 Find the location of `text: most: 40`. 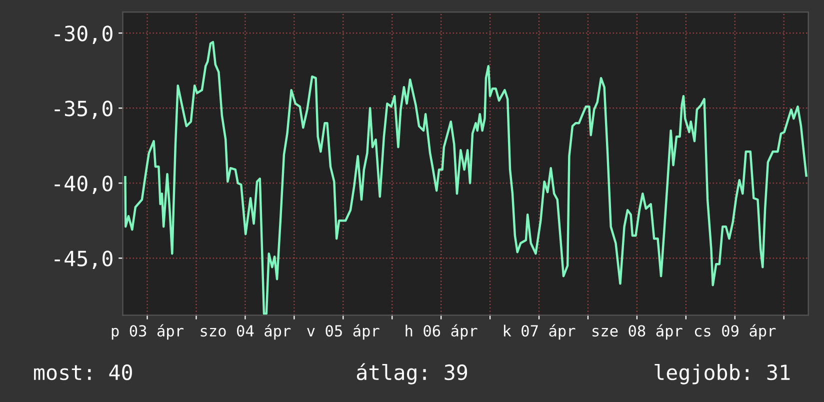

text: most: 40 is located at coordinates (83, 372).